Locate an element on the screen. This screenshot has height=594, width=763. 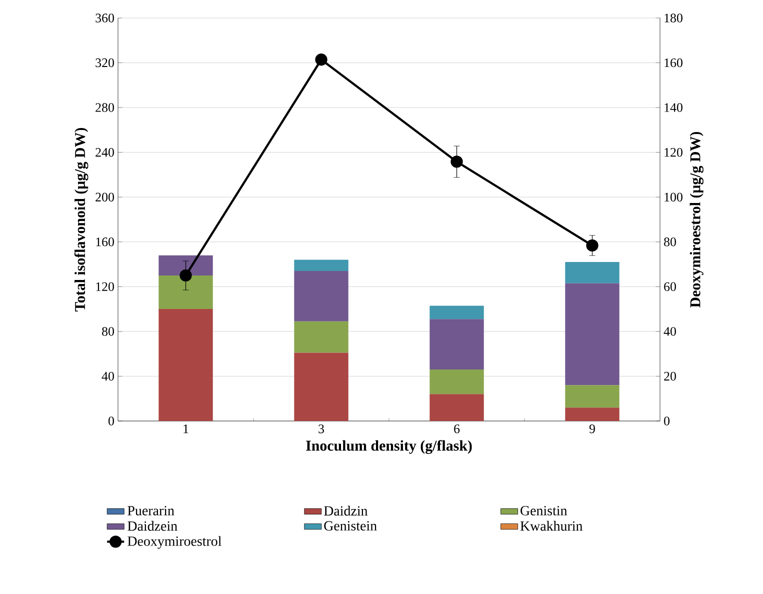
y-tick-label: 360 is located at coordinates (105, 18).